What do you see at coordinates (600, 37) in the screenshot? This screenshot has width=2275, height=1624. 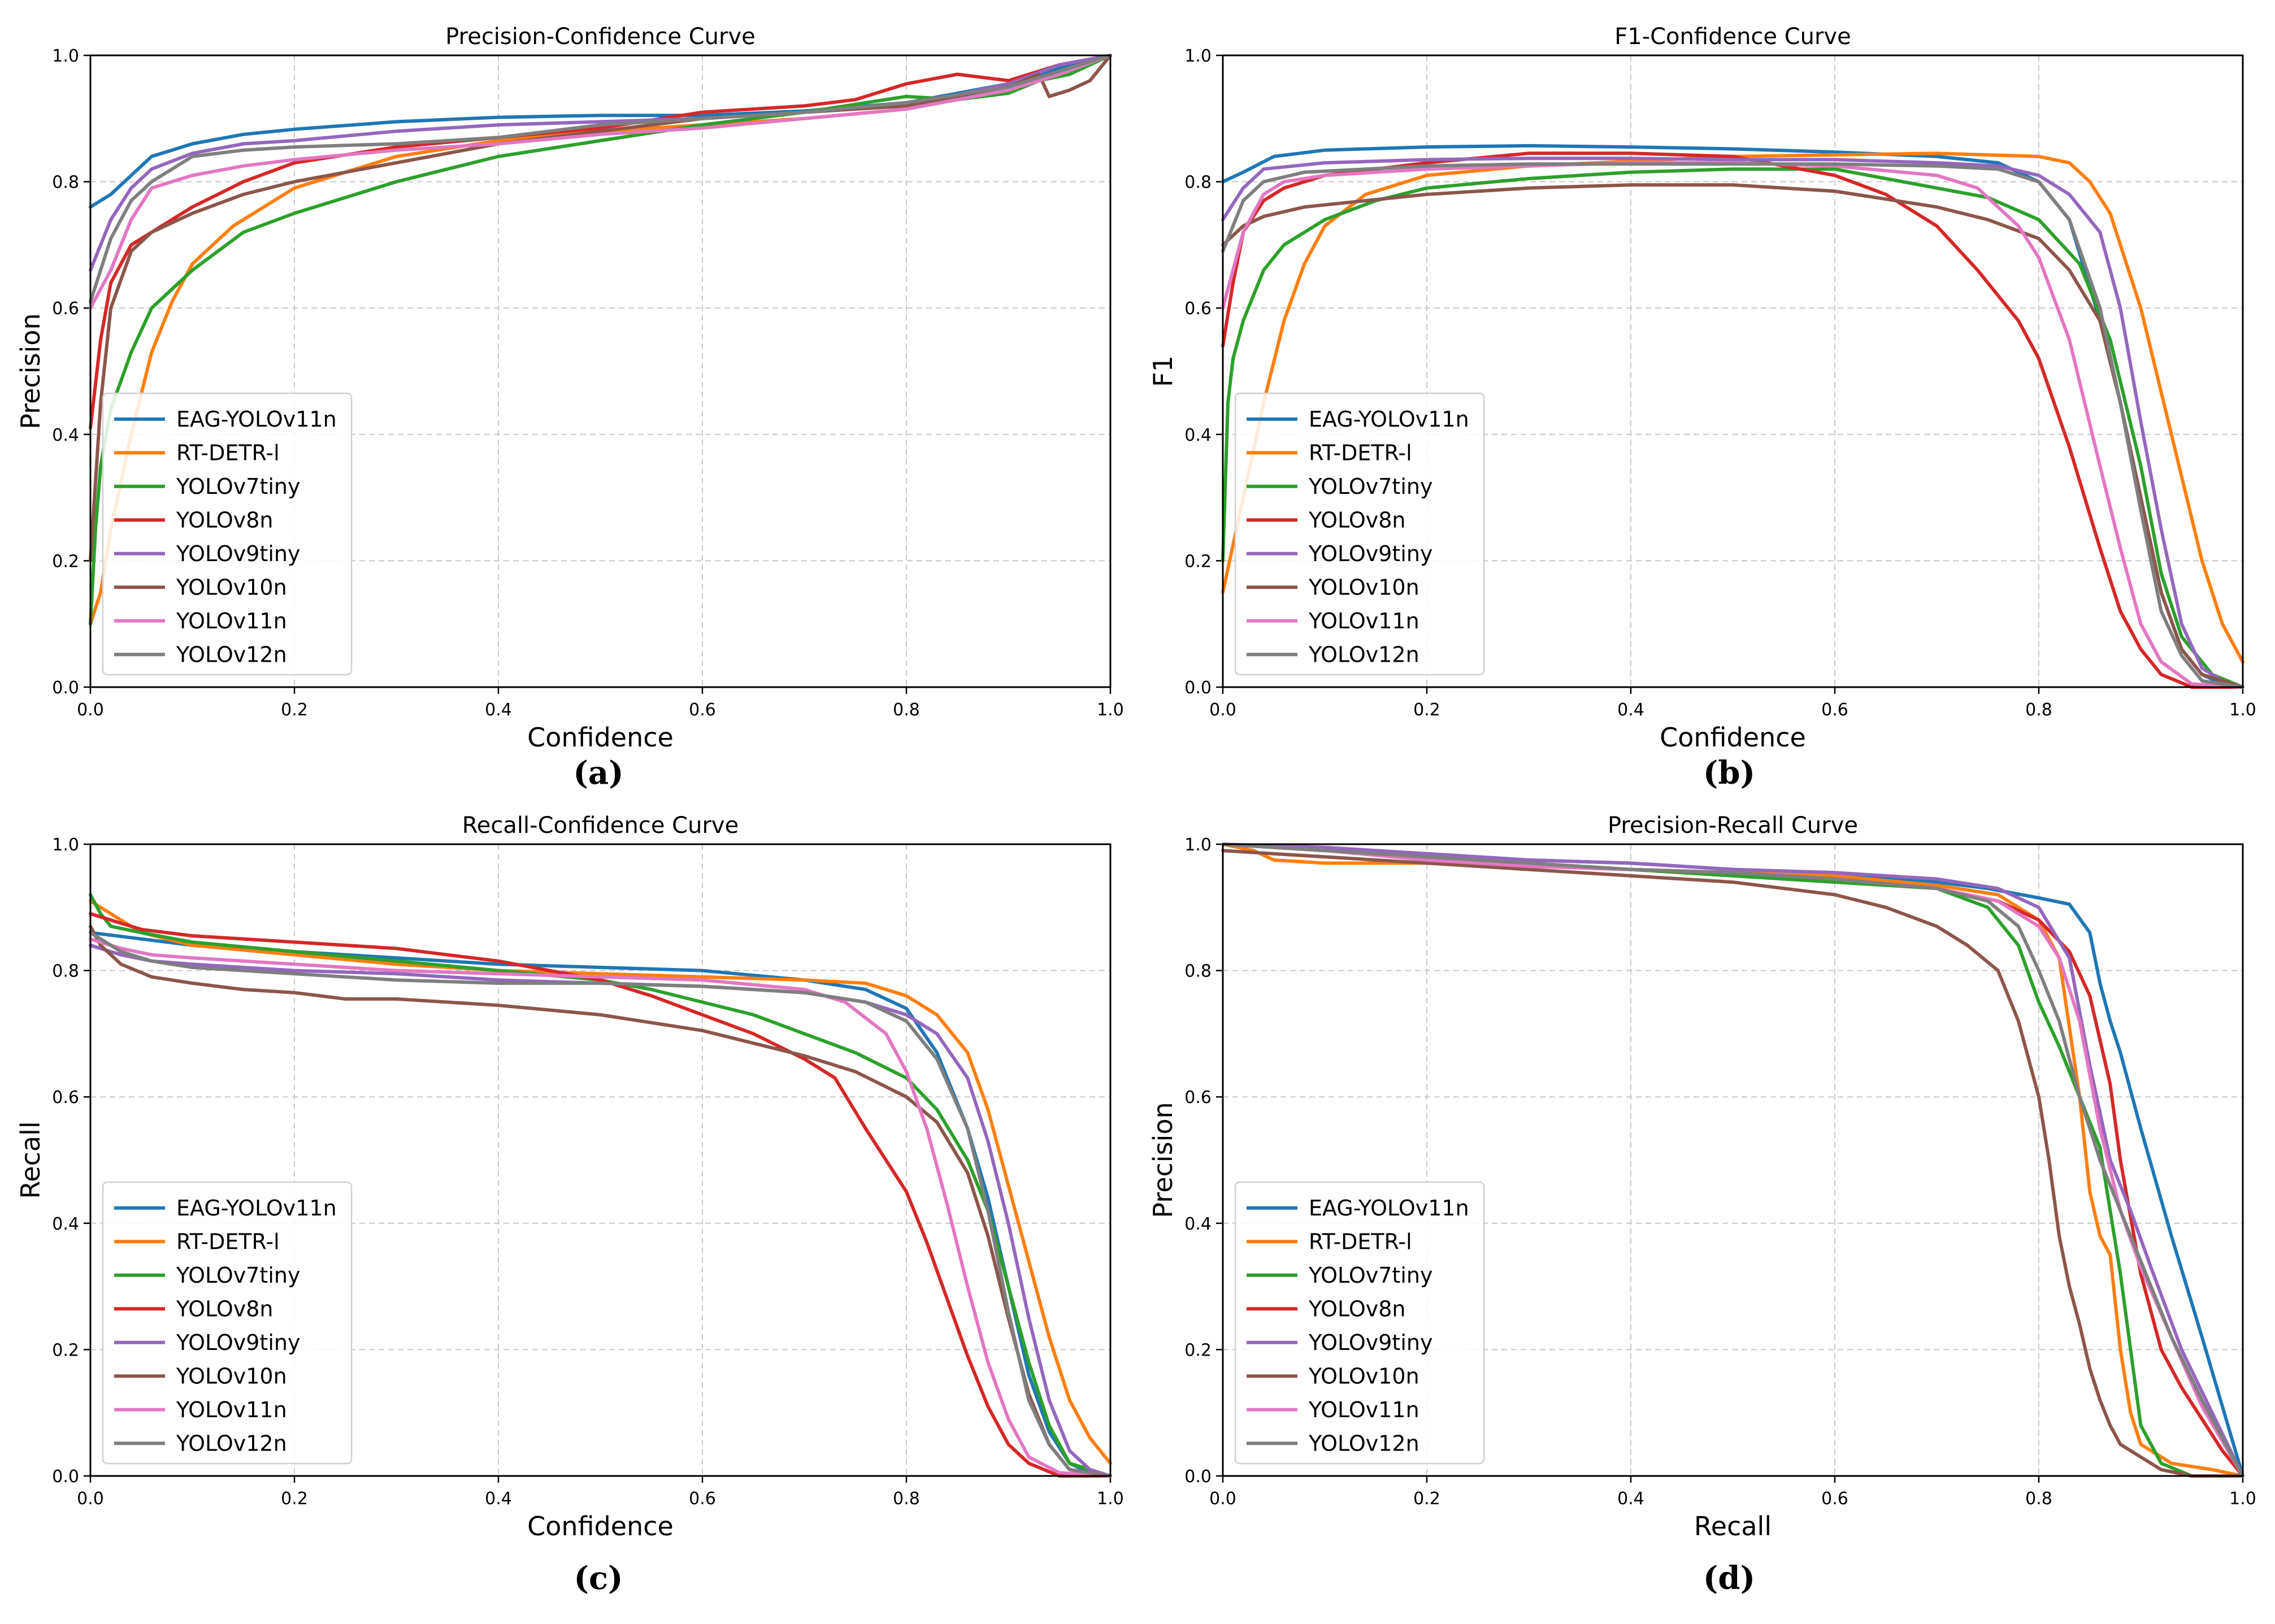 I see `chart-title: Precision-Confidence Curve` at bounding box center [600, 37].